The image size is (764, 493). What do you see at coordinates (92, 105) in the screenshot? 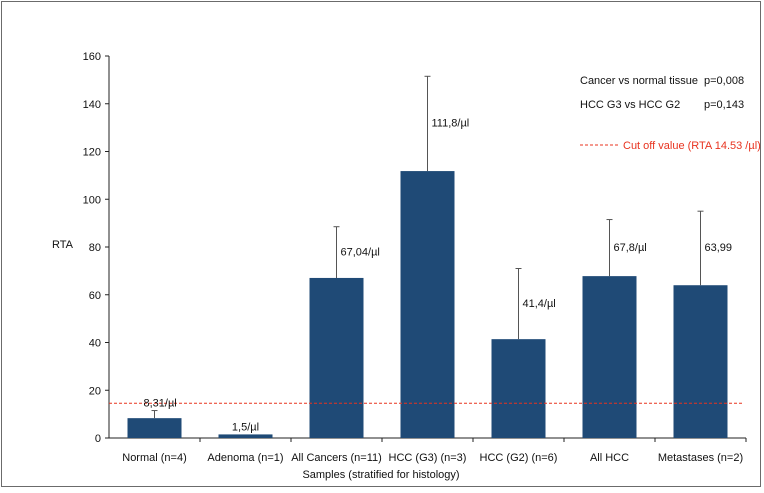
I see `y-tick-label: 140` at bounding box center [92, 105].